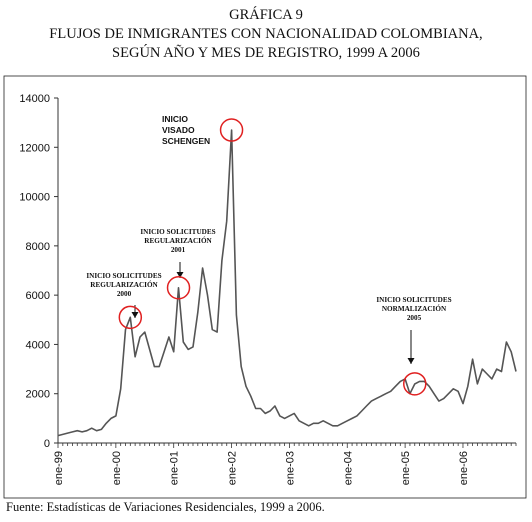 The height and width of the screenshot is (522, 532). I want to click on y-tick-label: 12000, so click(34, 148).